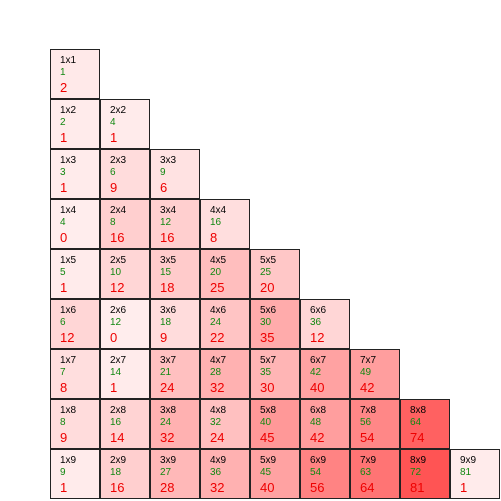 This screenshot has height=501, width=501. What do you see at coordinates (318, 410) in the screenshot?
I see `cell-label: 6x8` at bounding box center [318, 410].